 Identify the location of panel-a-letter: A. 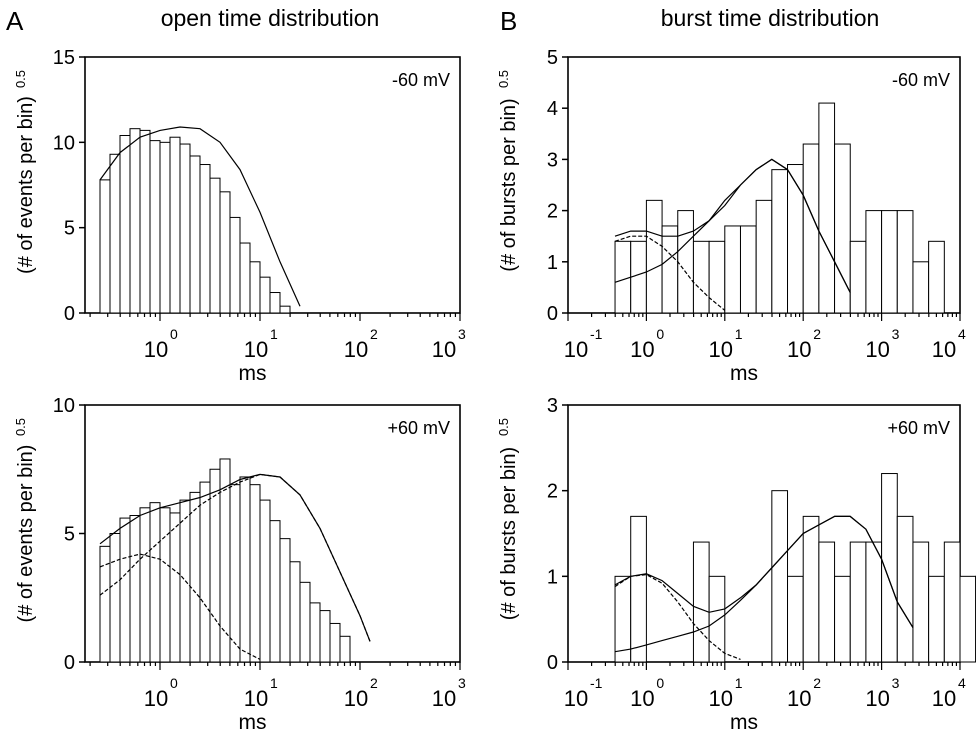
(15, 21).